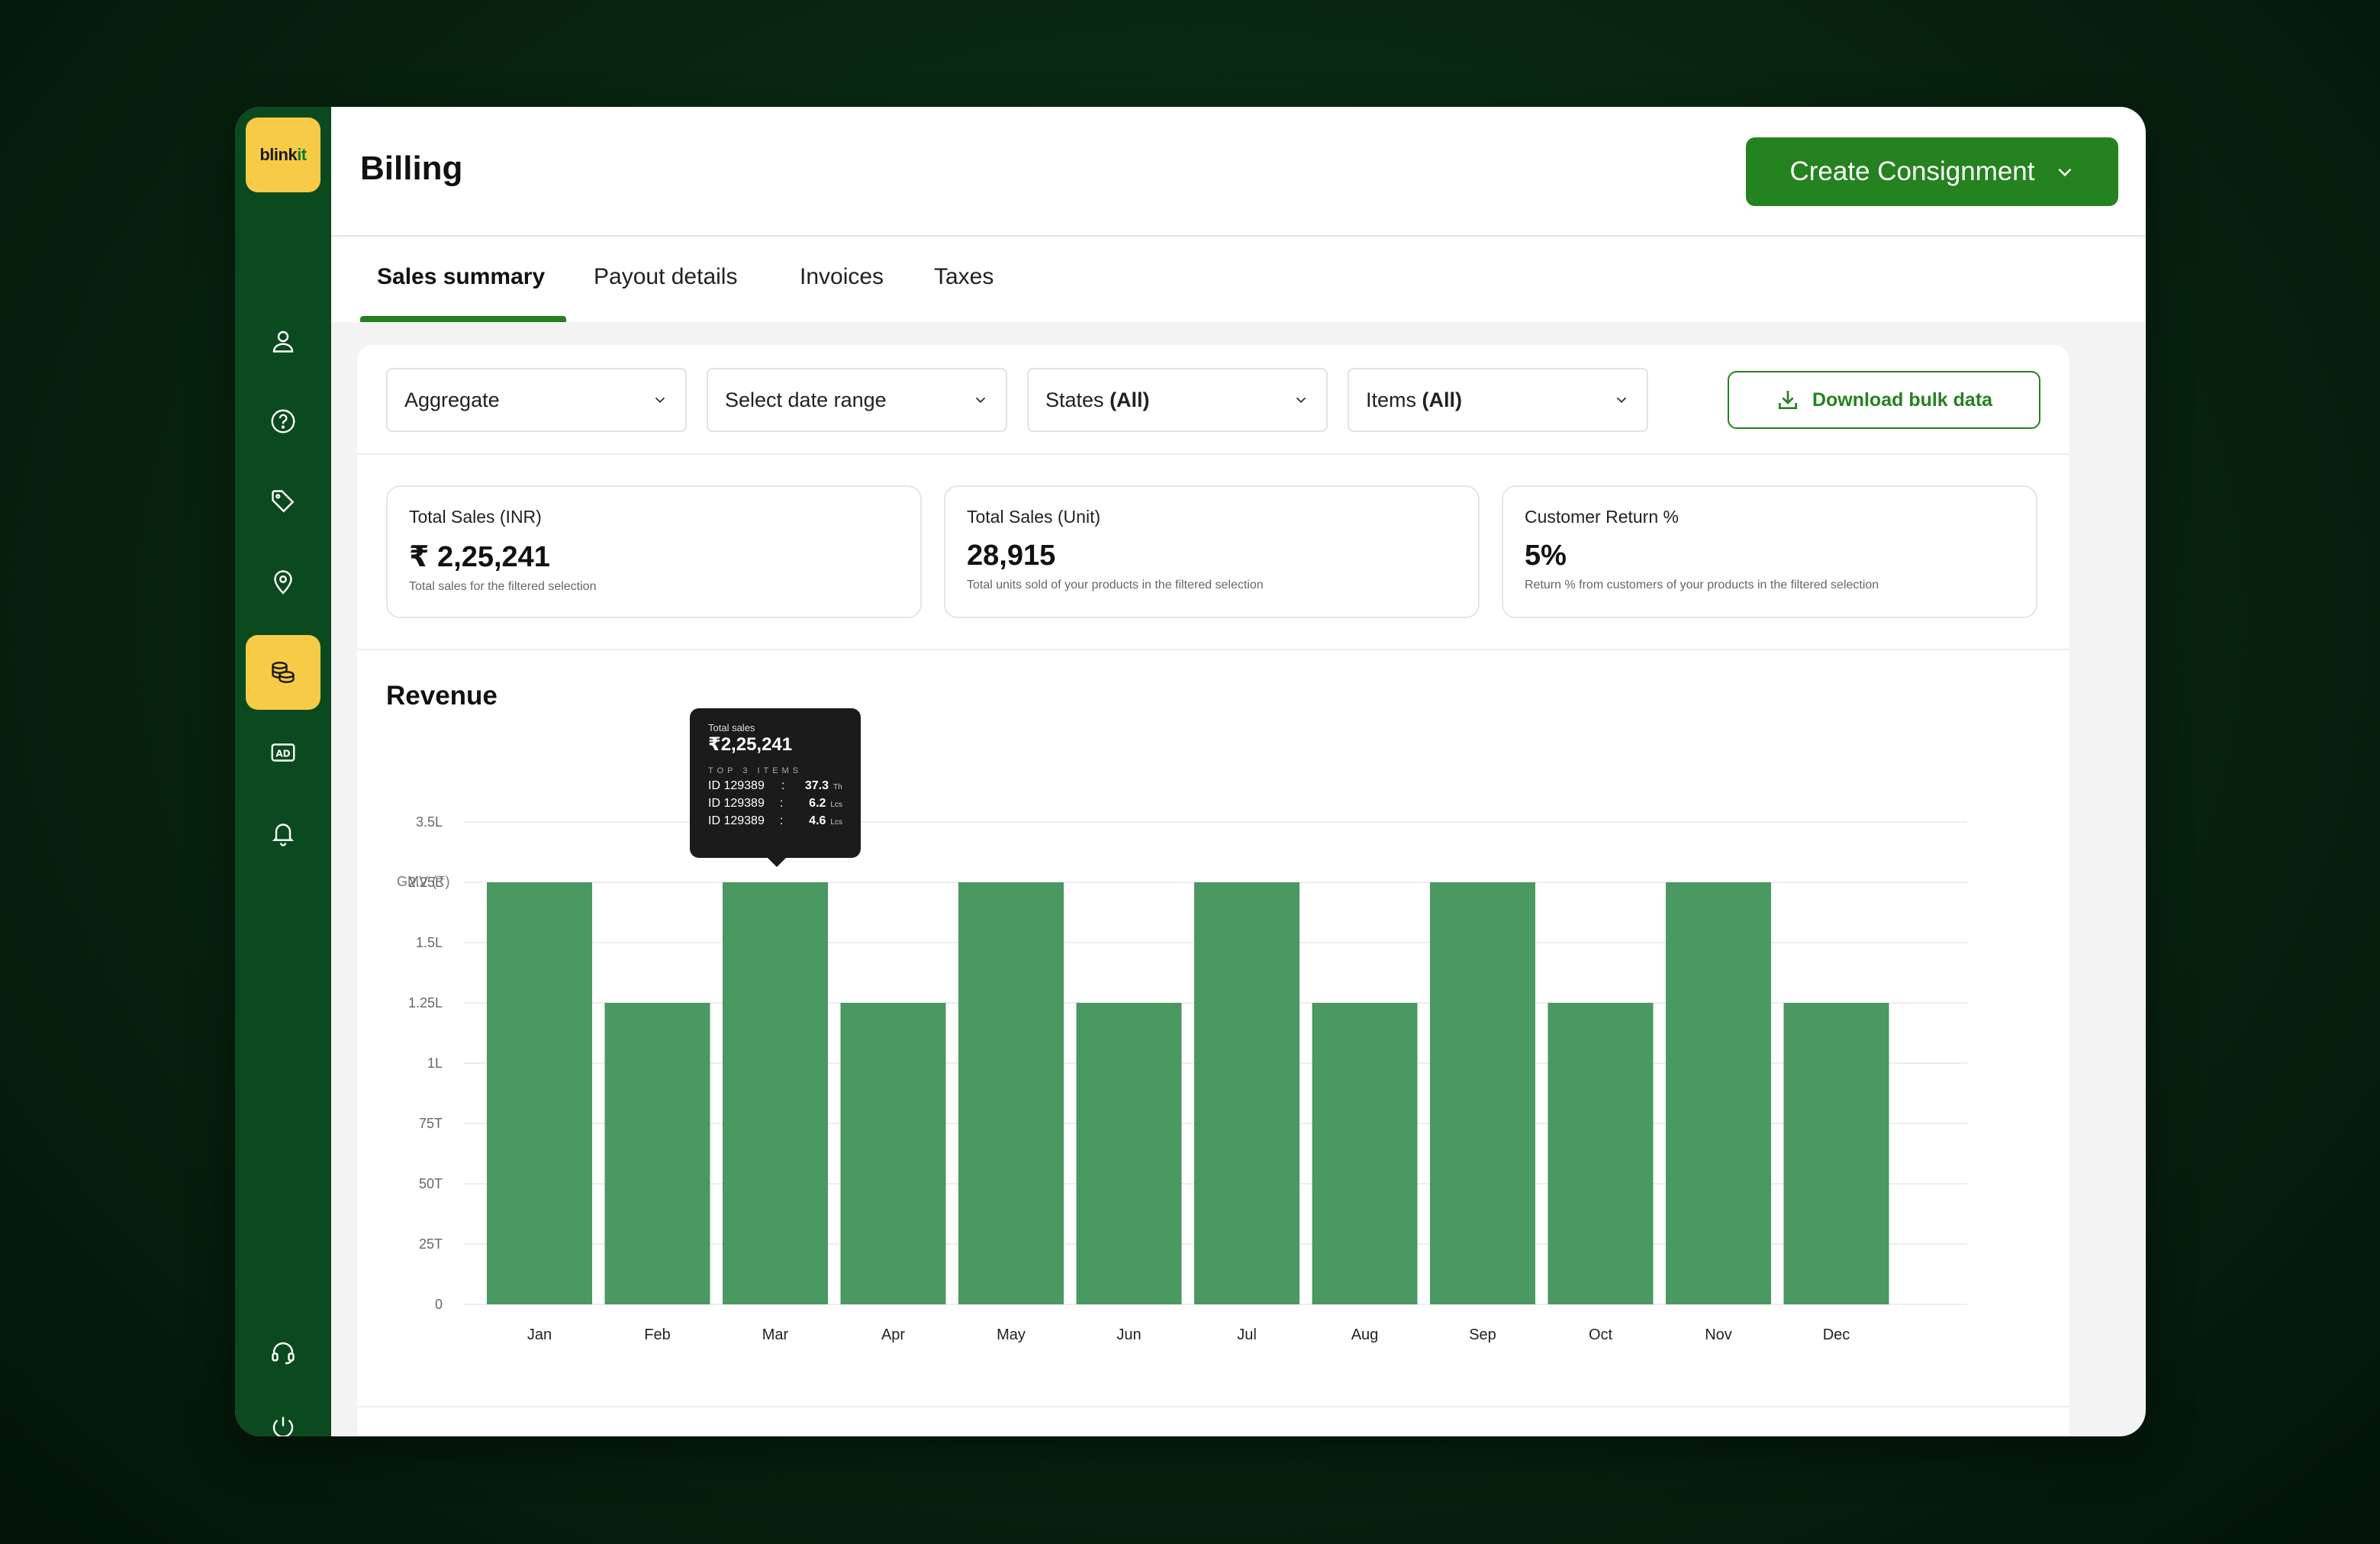  I want to click on bar-feb, so click(657, 1153).